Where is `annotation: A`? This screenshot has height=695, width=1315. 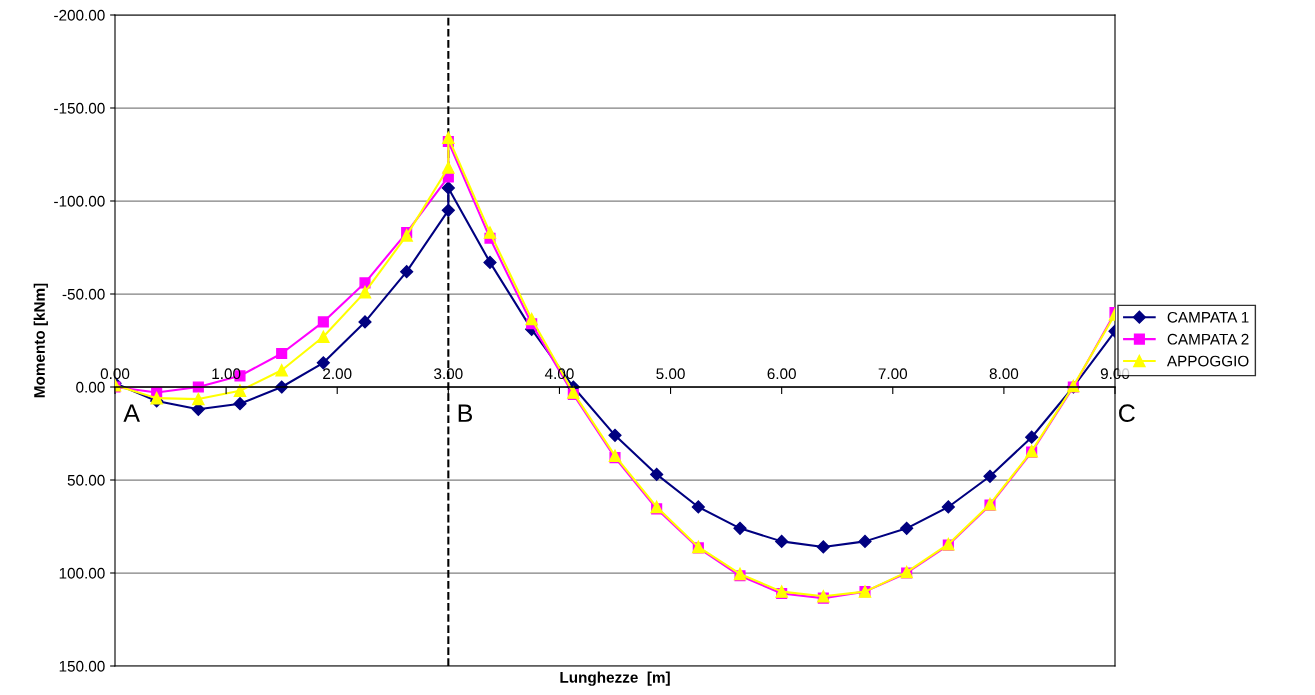
annotation: A is located at coordinates (131, 413).